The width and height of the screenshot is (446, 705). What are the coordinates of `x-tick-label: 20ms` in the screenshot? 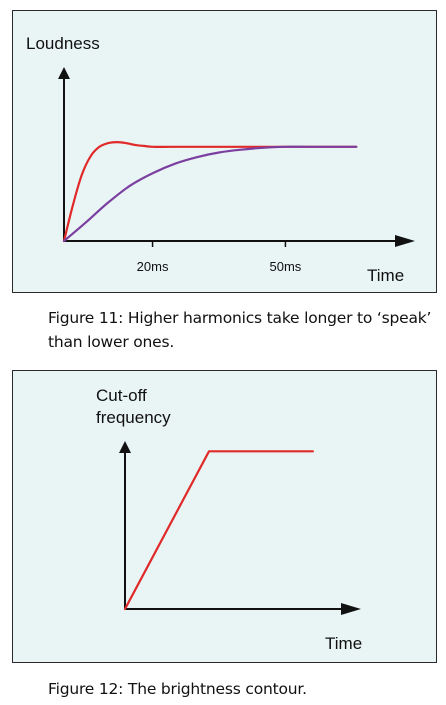 It's located at (153, 266).